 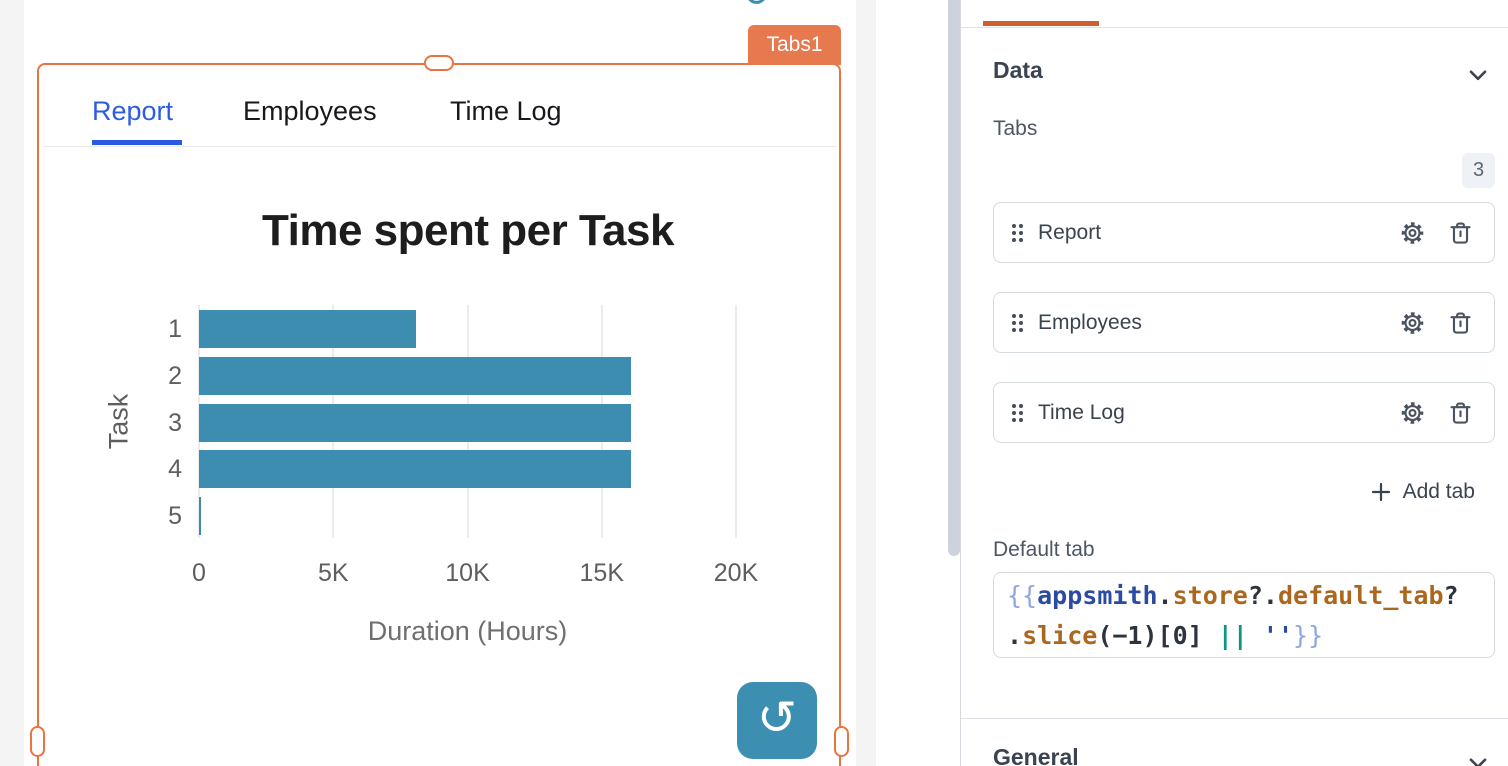 What do you see at coordinates (165, 421) in the screenshot?
I see `y-axis-ticks: 1 2 3 4 5` at bounding box center [165, 421].